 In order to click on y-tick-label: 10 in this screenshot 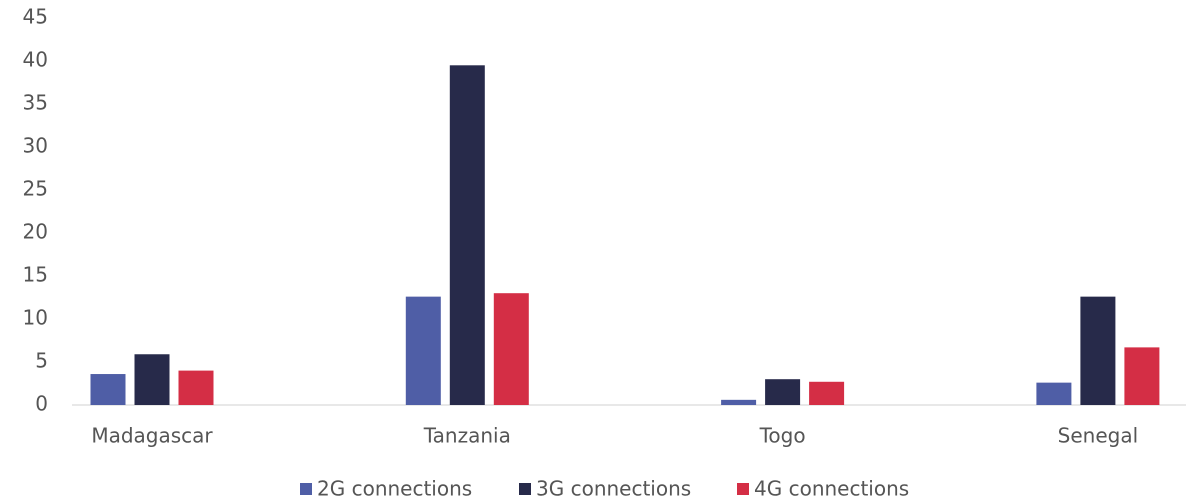, I will do `click(35, 318)`.